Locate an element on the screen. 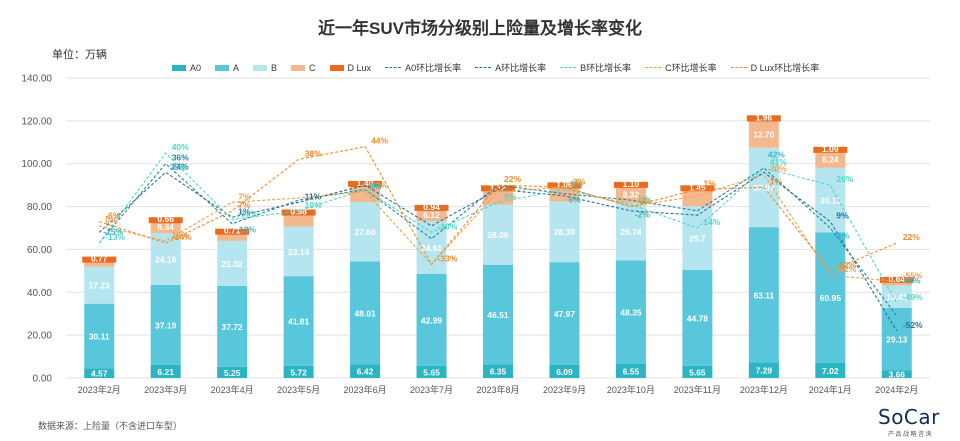 This screenshot has height=441, width=960. data-label: 46.51 is located at coordinates (498, 315).